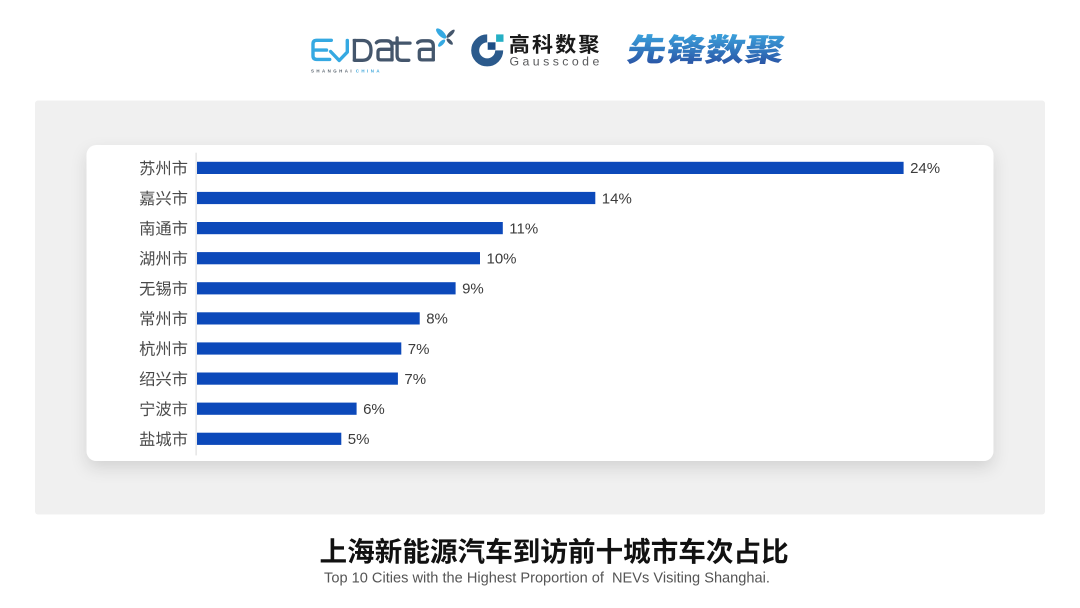 This screenshot has height=608, width=1080. I want to click on svg-text: 14%, so click(617, 198).